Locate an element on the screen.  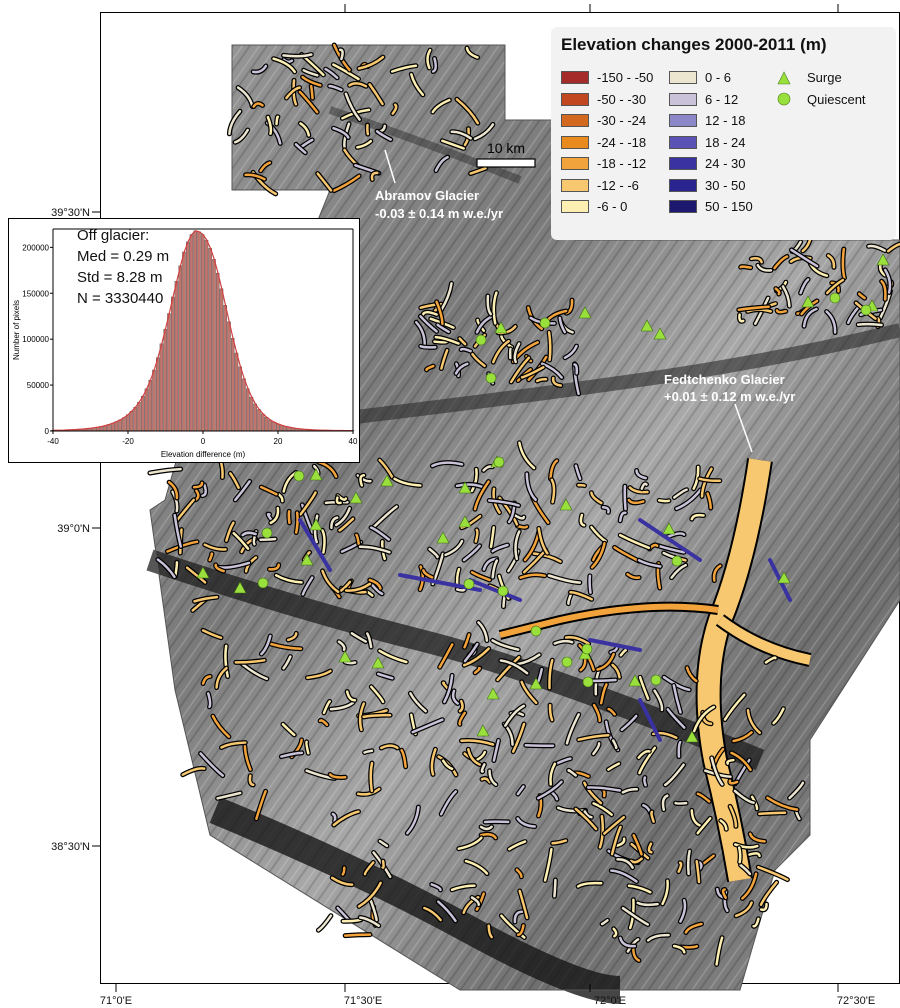
legend-item: 12 - 18 is located at coordinates (711, 121).